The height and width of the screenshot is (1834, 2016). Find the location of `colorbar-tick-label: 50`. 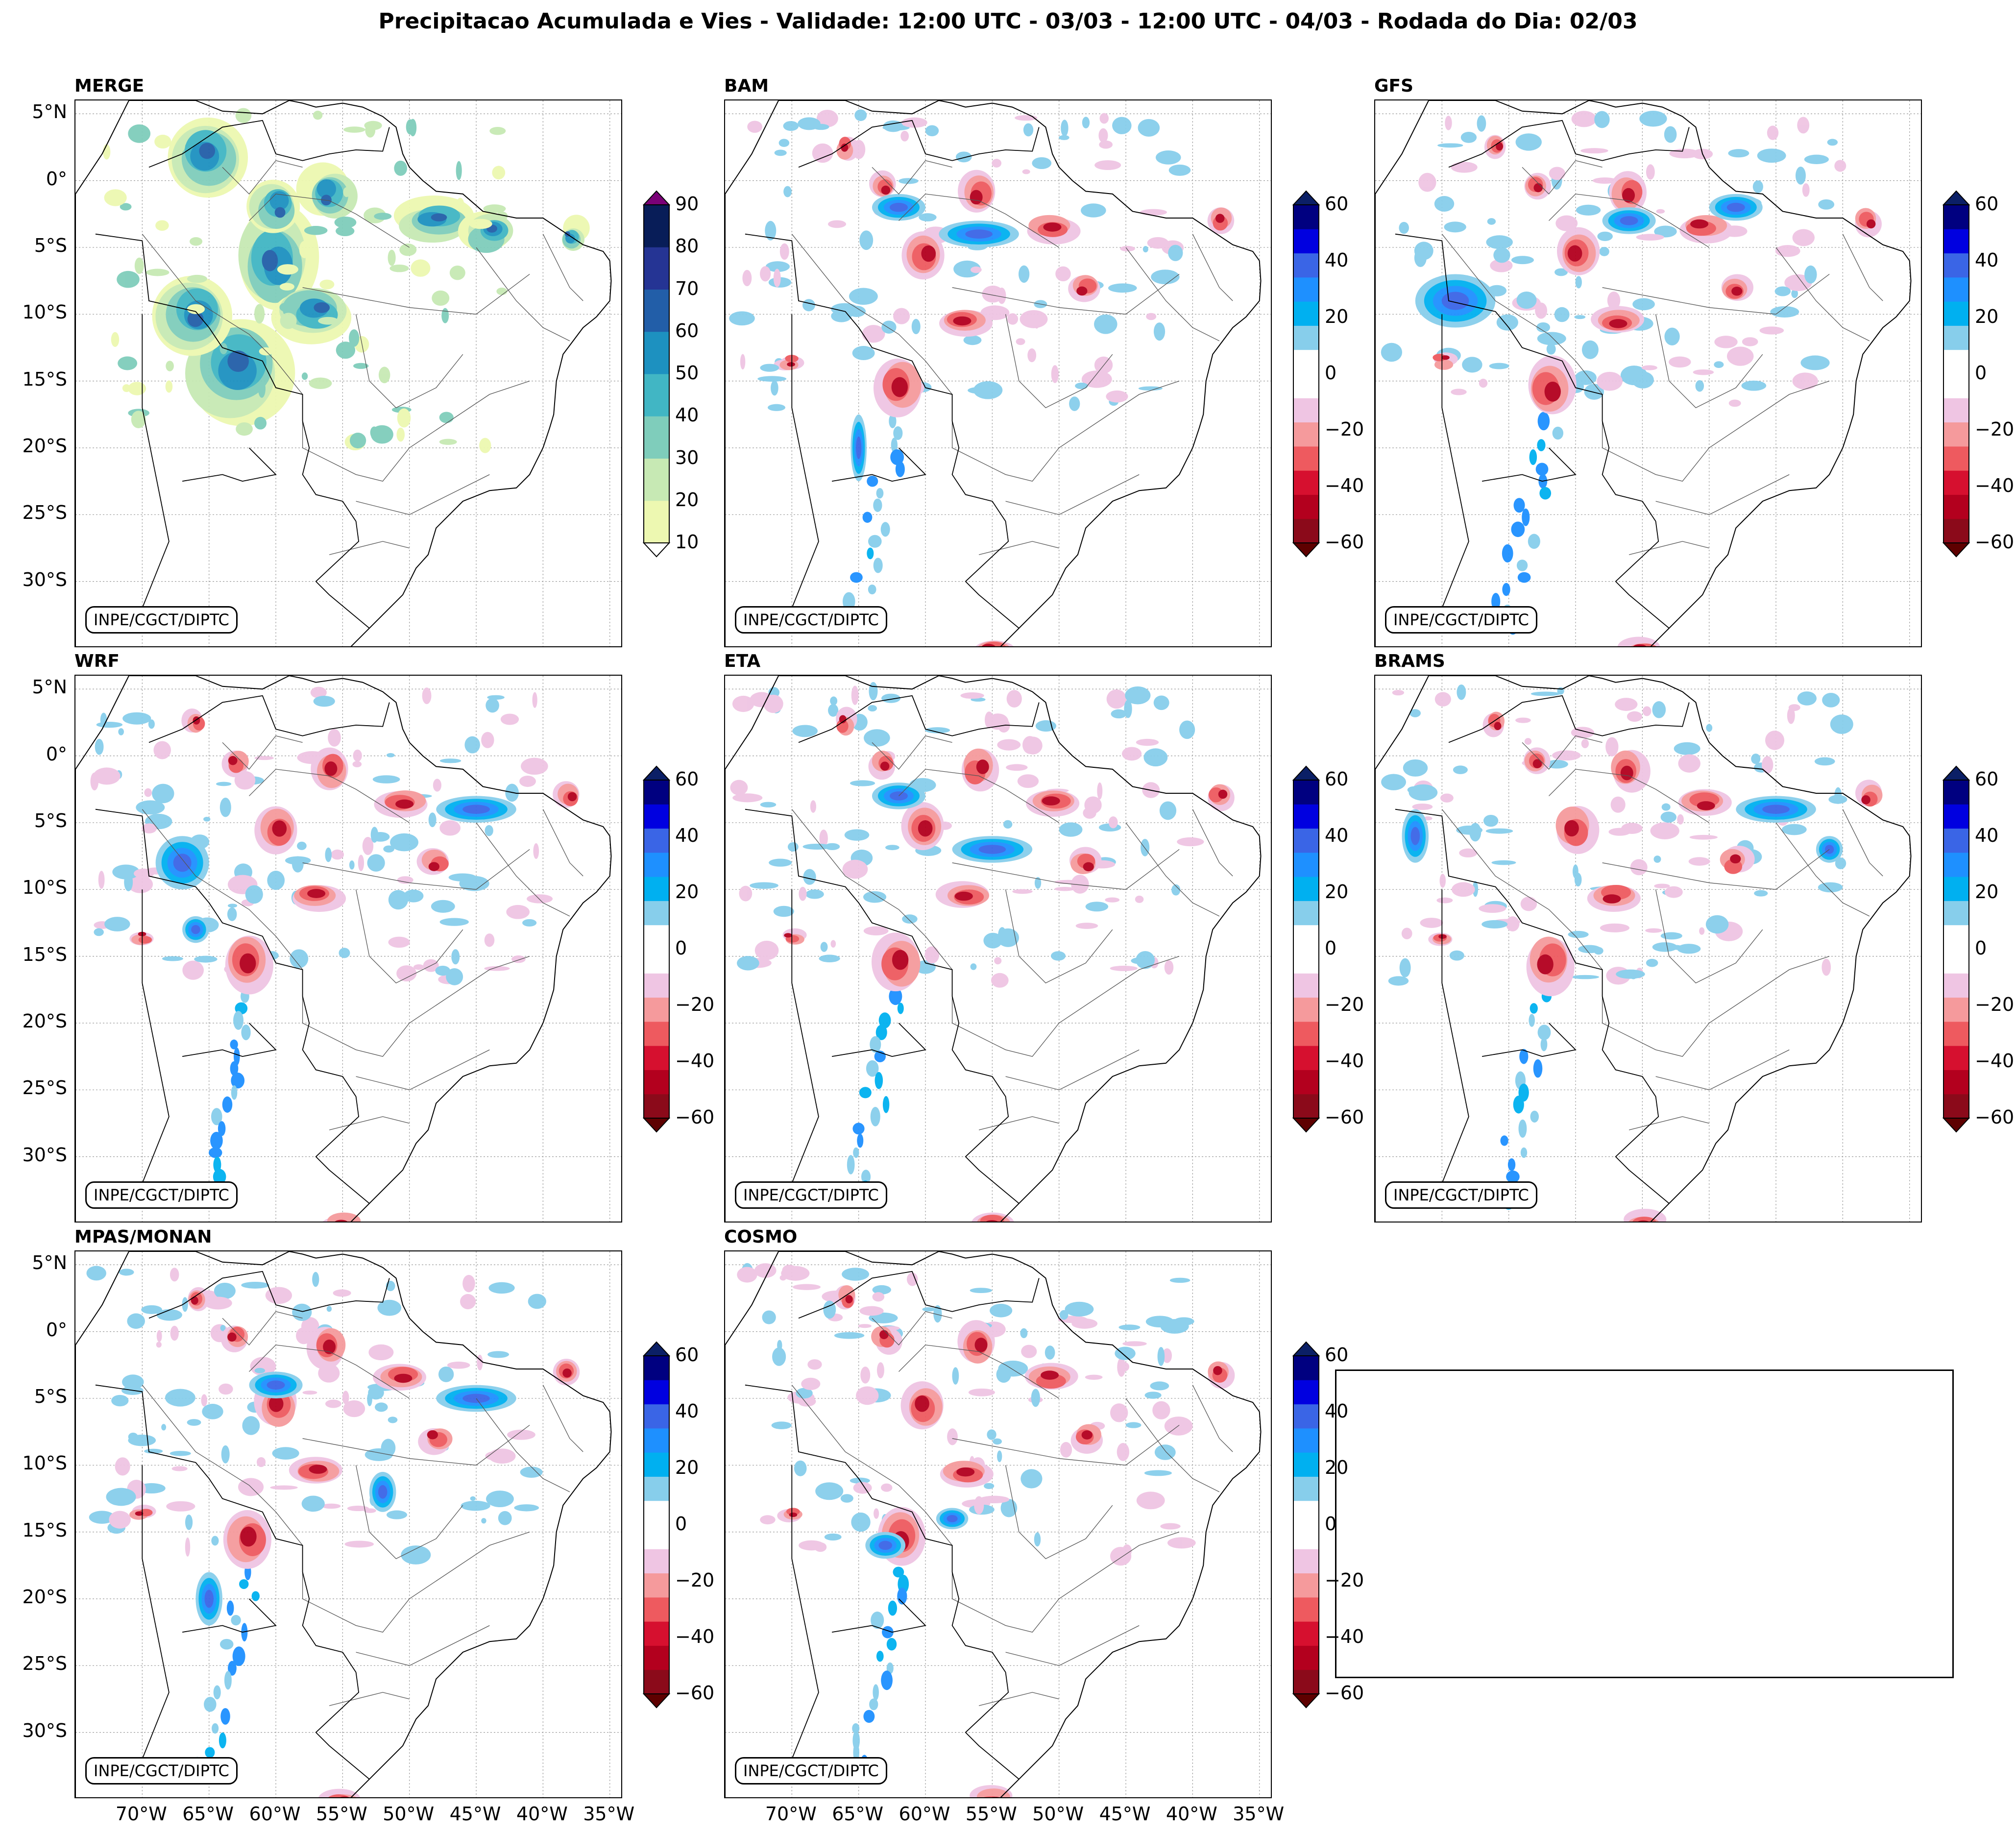

colorbar-tick-label: 50 is located at coordinates (687, 373).